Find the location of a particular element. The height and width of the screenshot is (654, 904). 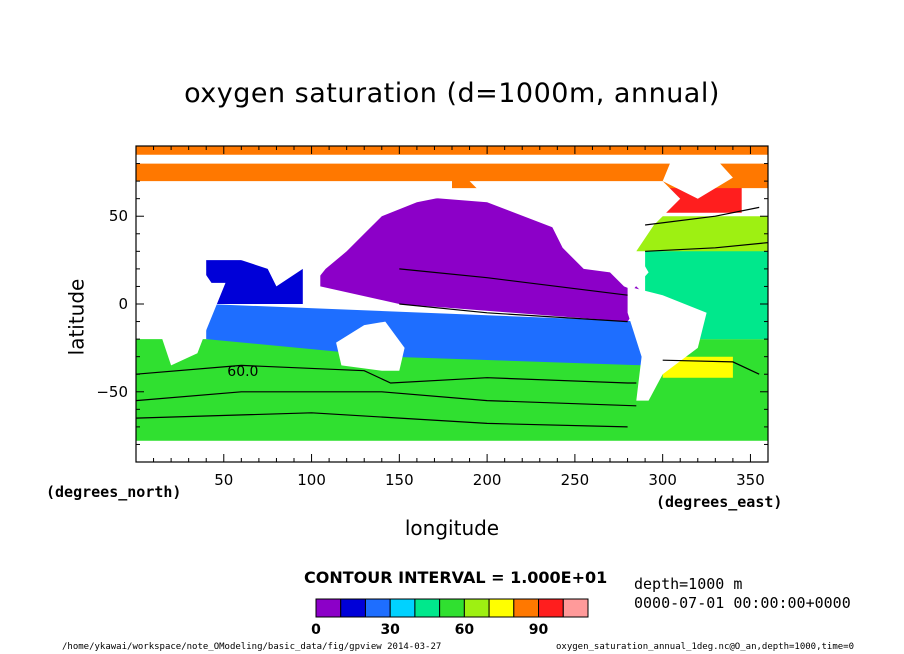

time-info: 0000-07-01 00:00:00+0000 is located at coordinates (742, 603).